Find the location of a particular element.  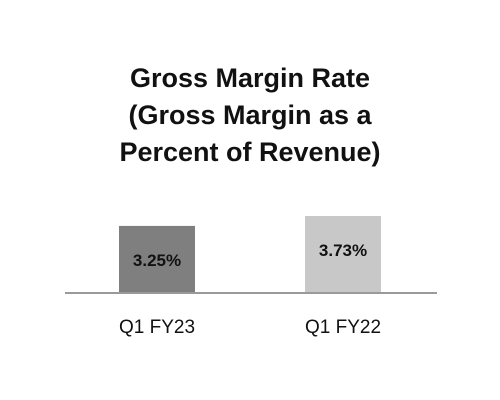

chart-title-line-3: Percent of Revenue) is located at coordinates (249, 152).